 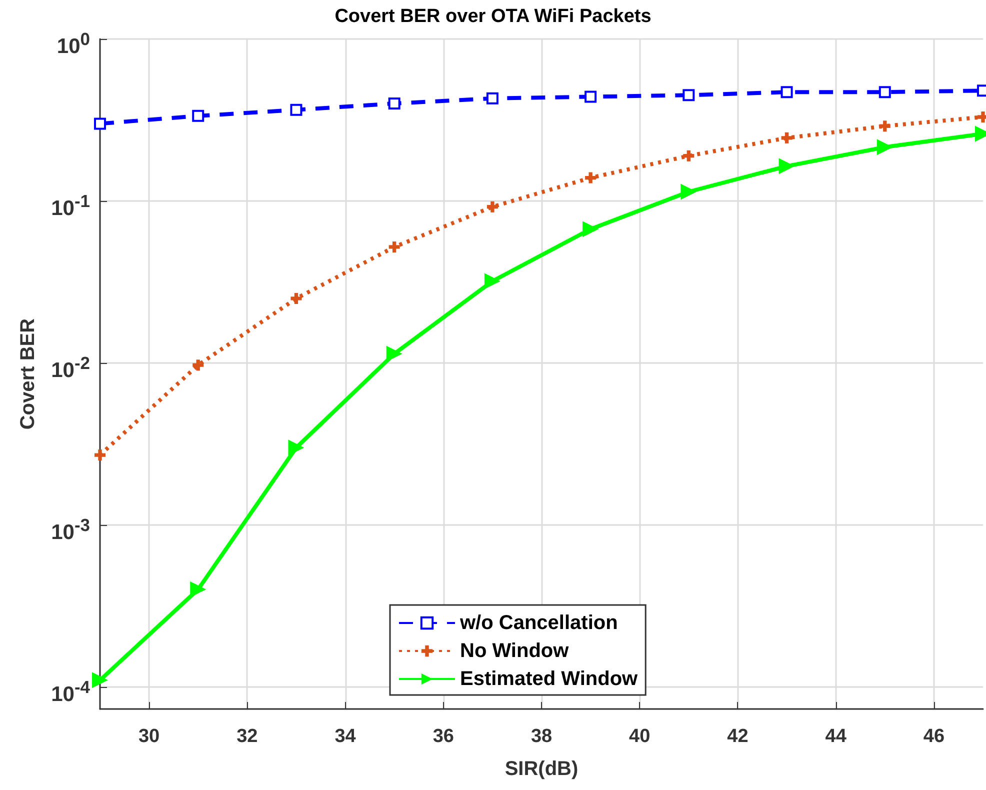 I want to click on x-tick-label: 38, so click(x=541, y=736).